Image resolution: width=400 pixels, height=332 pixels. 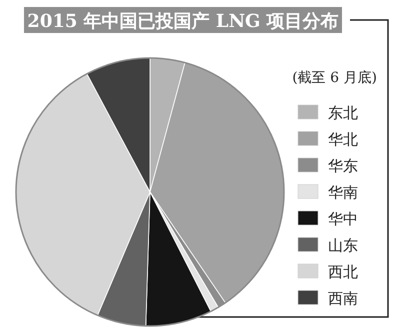 I want to click on legend-label: 华北, so click(x=343, y=139).